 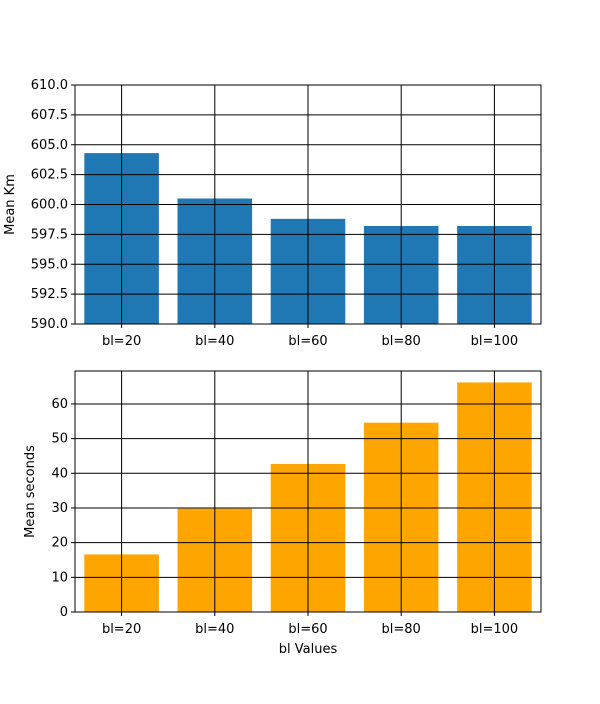 I want to click on panel1-ytick-label-7: 605.0, so click(x=49, y=145).